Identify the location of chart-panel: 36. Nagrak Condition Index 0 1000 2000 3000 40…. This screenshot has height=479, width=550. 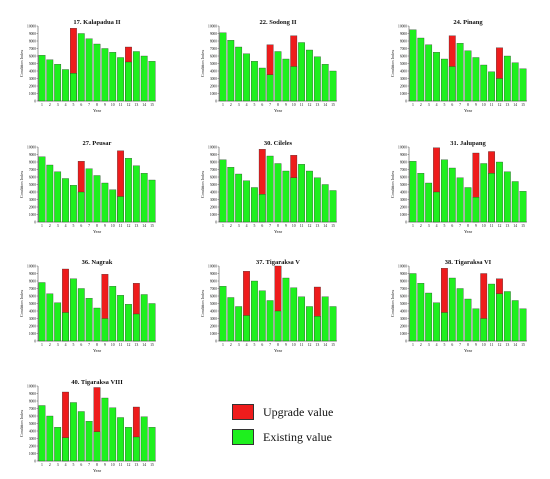
(87, 306).